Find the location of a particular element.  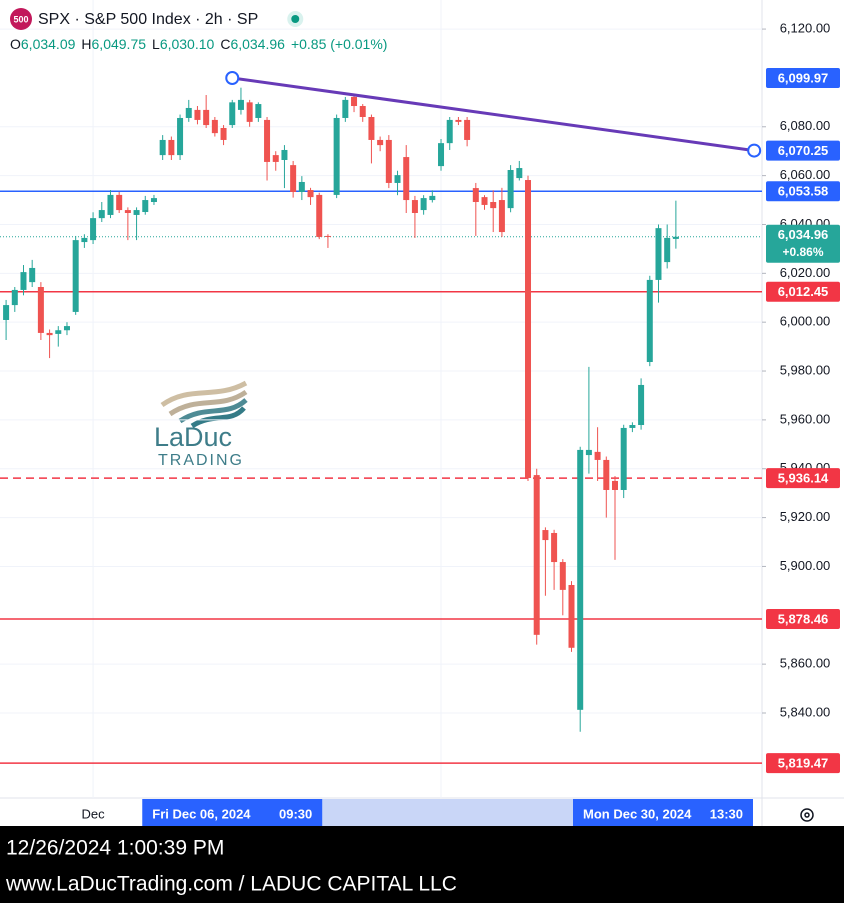

ohlc-value: 6,034.09 is located at coordinates (48, 44).